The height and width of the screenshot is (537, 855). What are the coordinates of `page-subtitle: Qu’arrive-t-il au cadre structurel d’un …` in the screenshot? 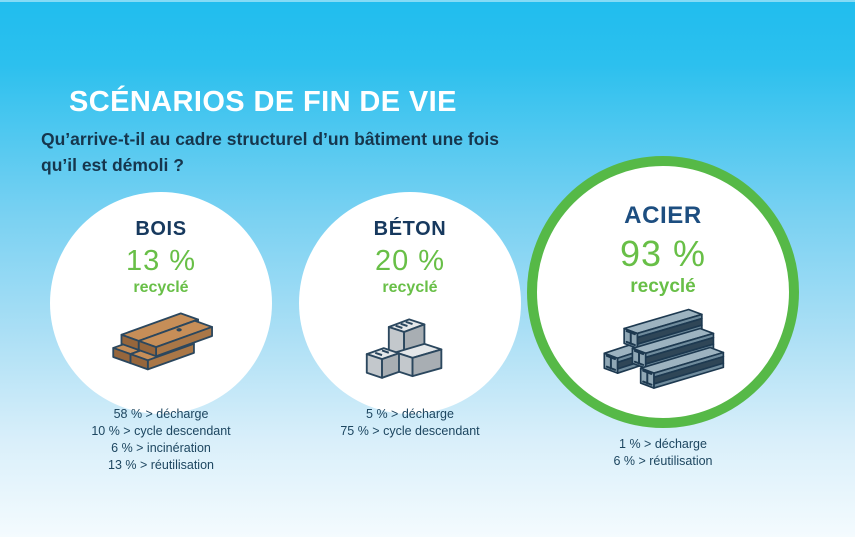 It's located at (270, 152).